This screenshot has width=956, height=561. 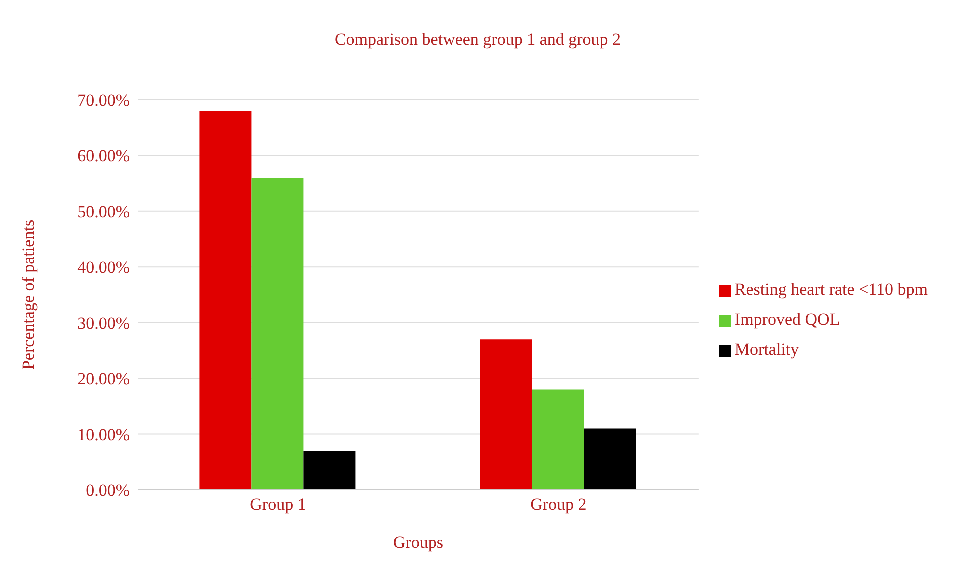 I want to click on y-tick-label: 40.00%, so click(x=104, y=268).